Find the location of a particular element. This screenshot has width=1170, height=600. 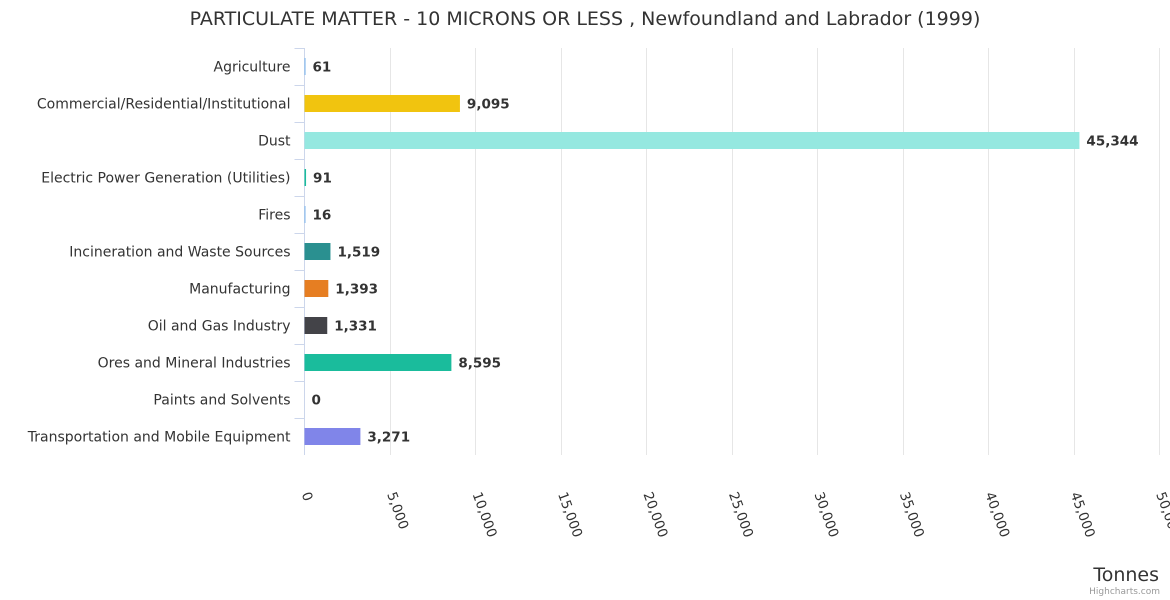

category-label: Oil and Gas Industry is located at coordinates (219, 327).